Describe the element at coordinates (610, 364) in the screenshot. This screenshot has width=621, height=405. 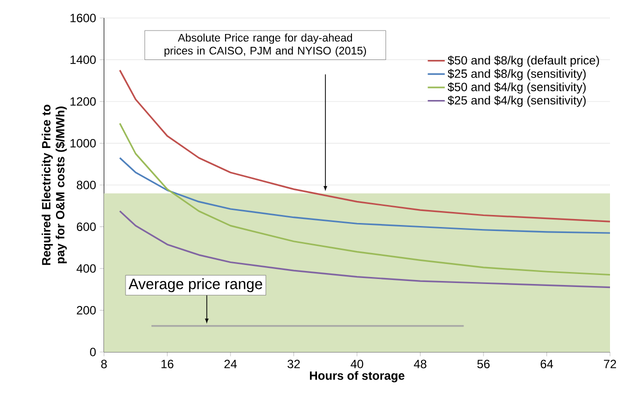
I see `x-tick-label: 72` at that location.